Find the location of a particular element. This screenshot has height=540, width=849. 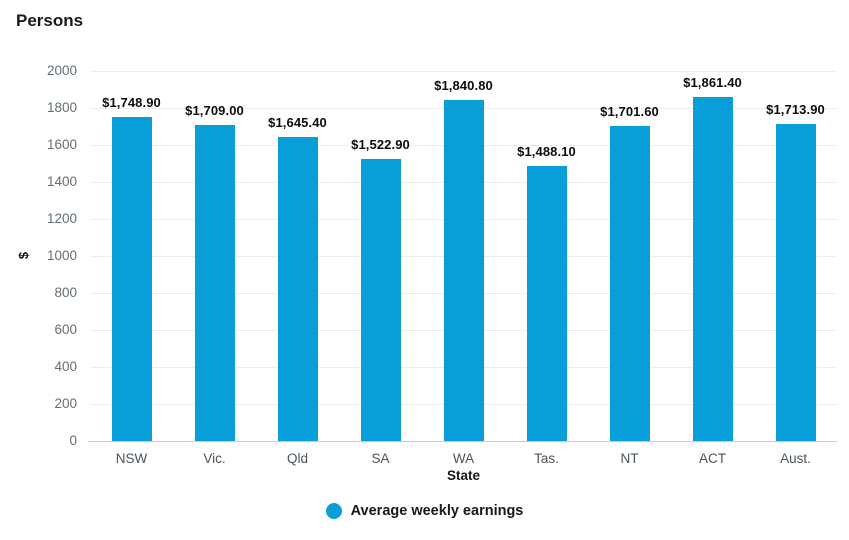

bar-nt is located at coordinates (629, 283).